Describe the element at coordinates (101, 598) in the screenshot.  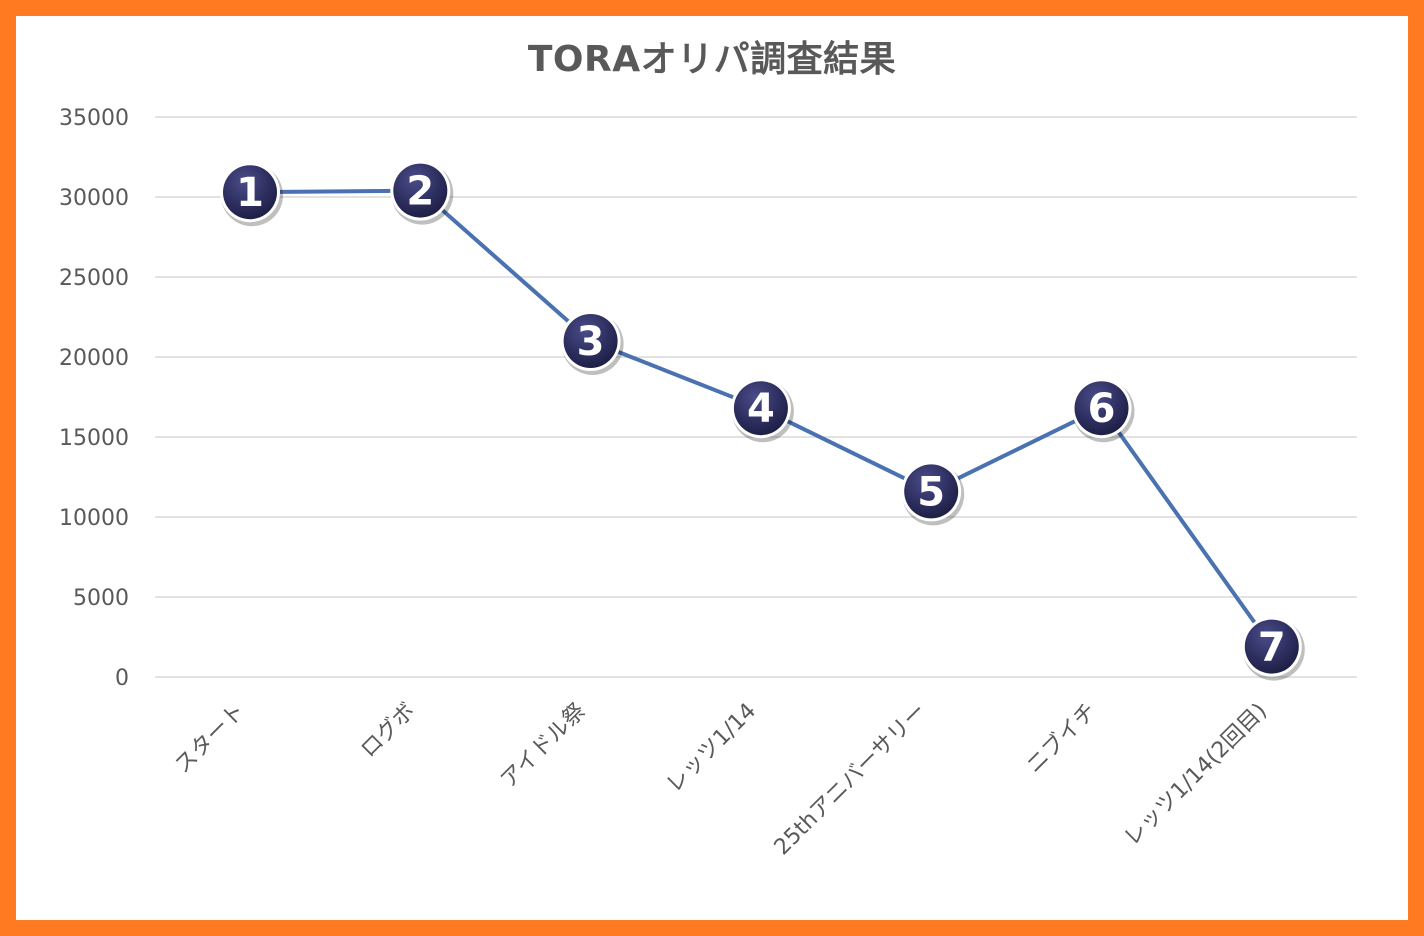
I see `y-tick-label: 5000` at that location.